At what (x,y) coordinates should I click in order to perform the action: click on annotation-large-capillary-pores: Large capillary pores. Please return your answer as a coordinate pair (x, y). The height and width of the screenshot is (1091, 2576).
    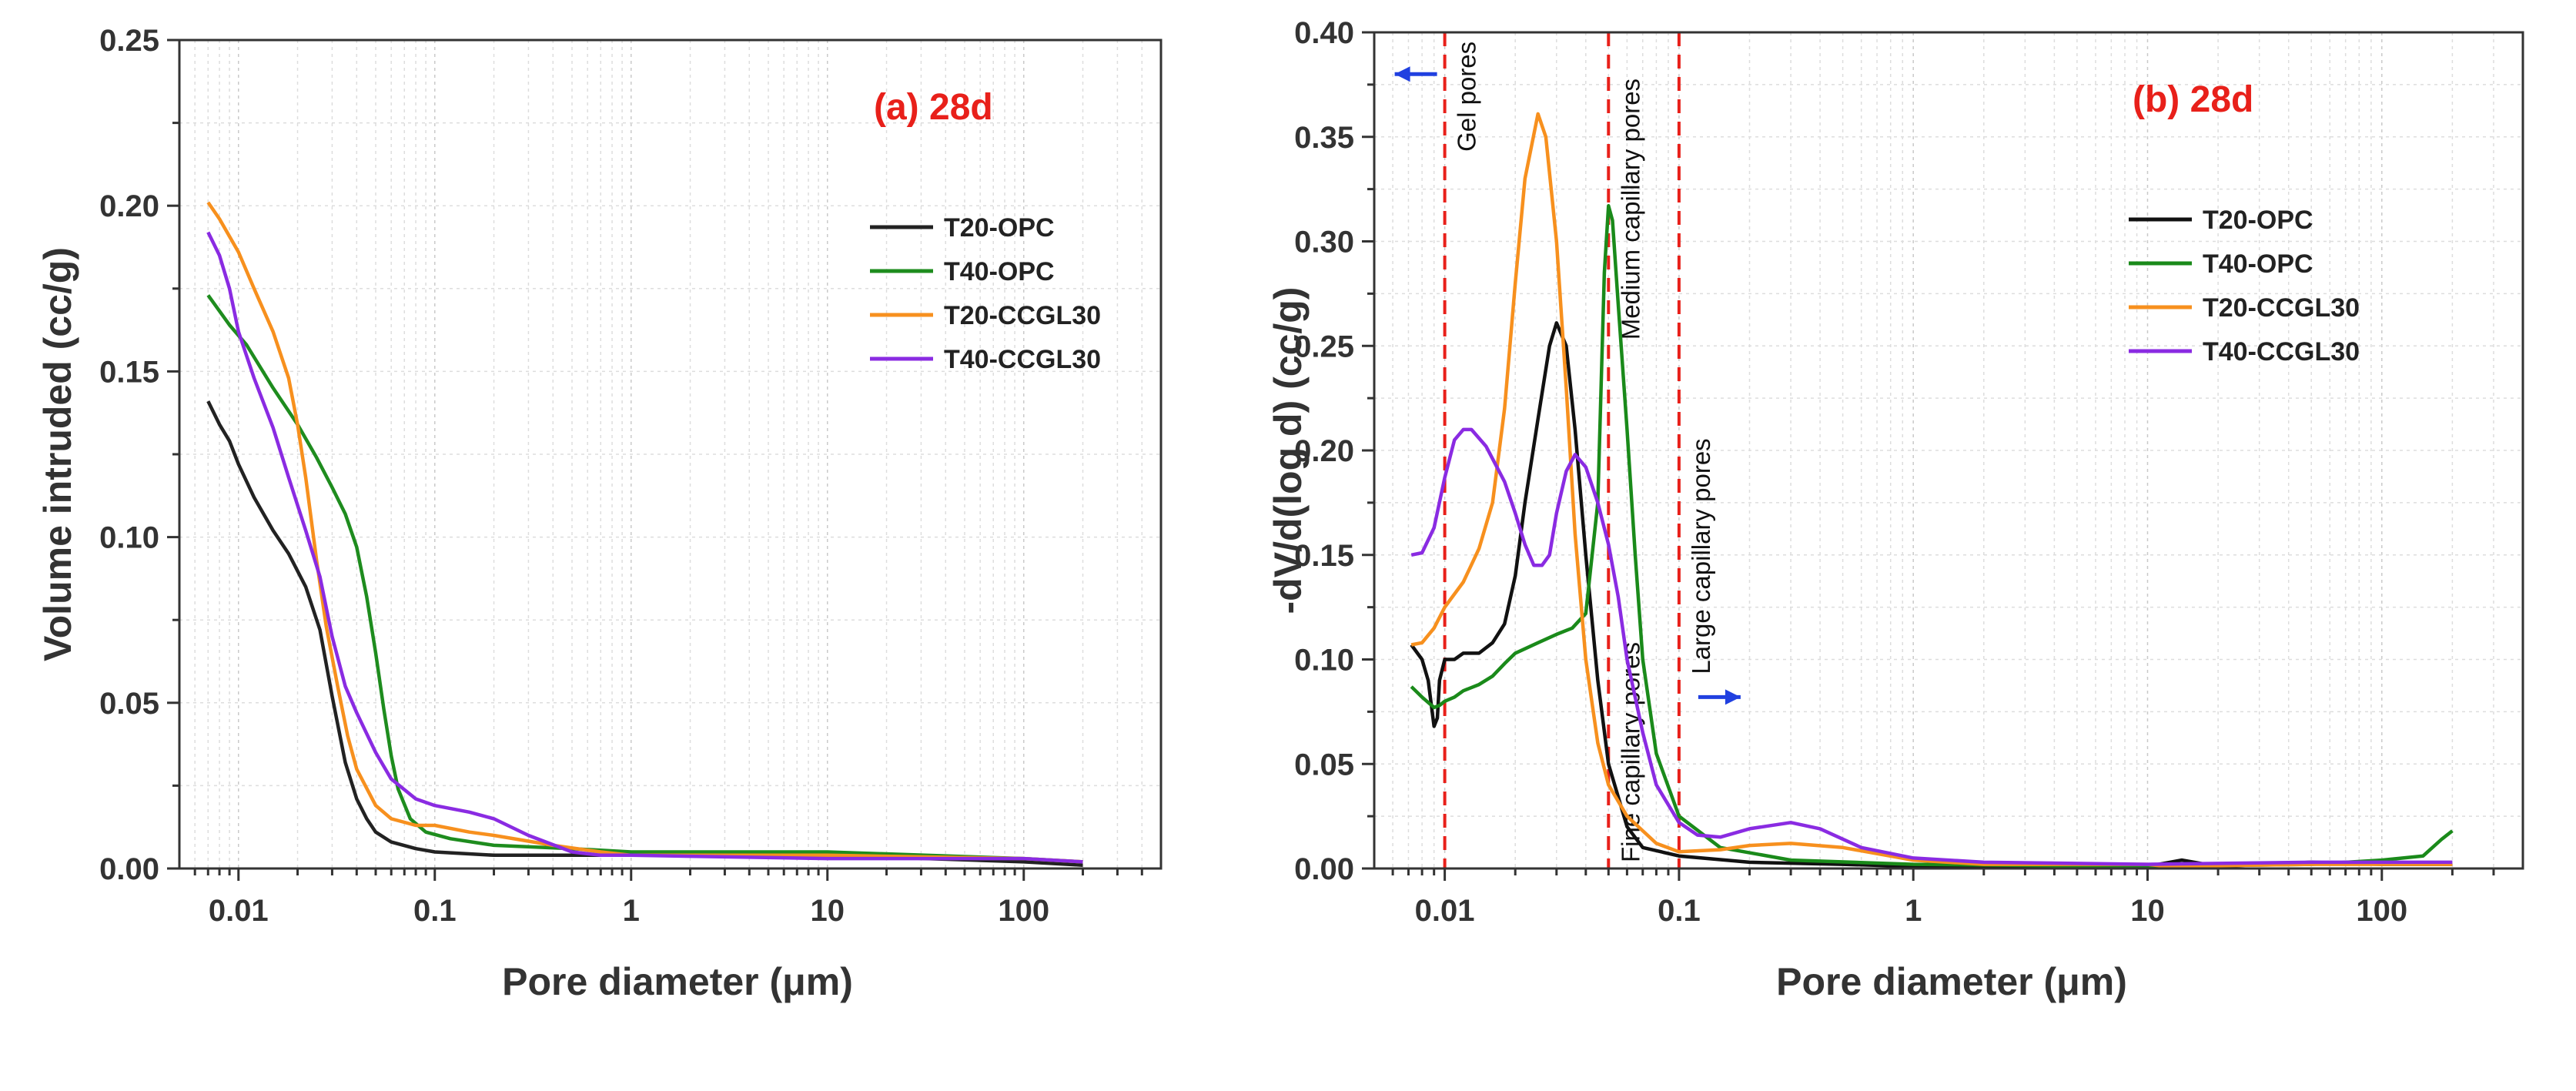
    Looking at the image, I should click on (1701, 556).